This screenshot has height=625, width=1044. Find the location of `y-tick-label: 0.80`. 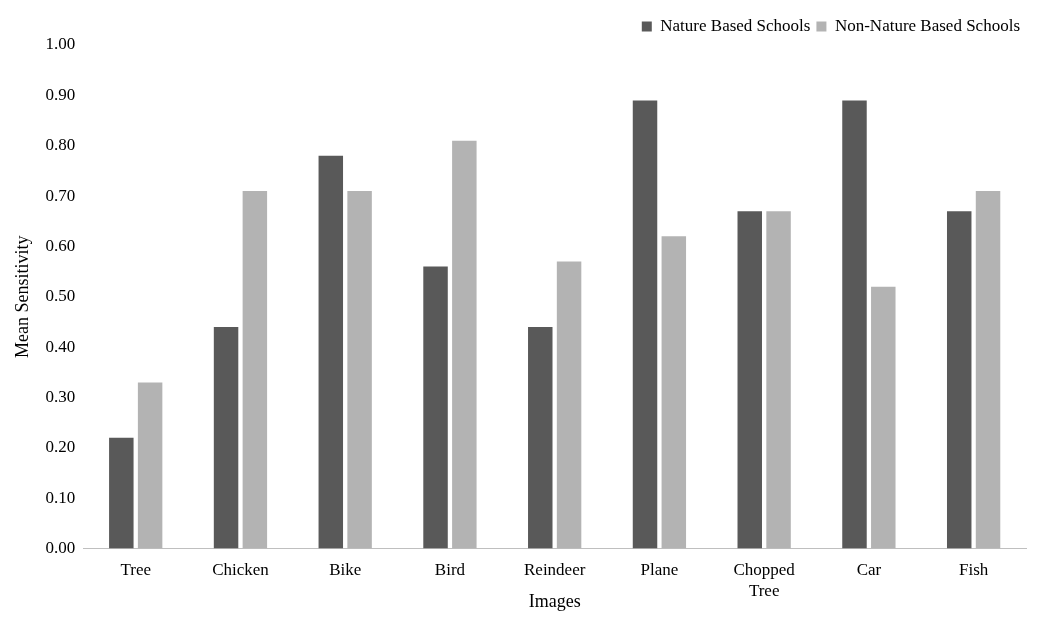

y-tick-label: 0.80 is located at coordinates (60, 145).